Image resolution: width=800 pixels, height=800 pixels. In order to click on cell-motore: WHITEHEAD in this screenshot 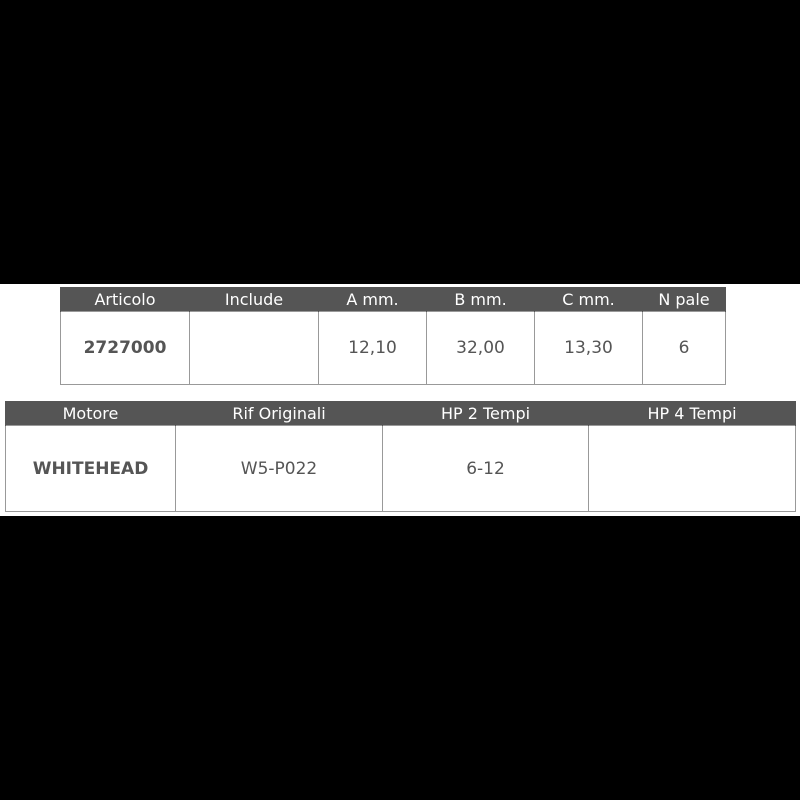, I will do `click(90, 468)`.